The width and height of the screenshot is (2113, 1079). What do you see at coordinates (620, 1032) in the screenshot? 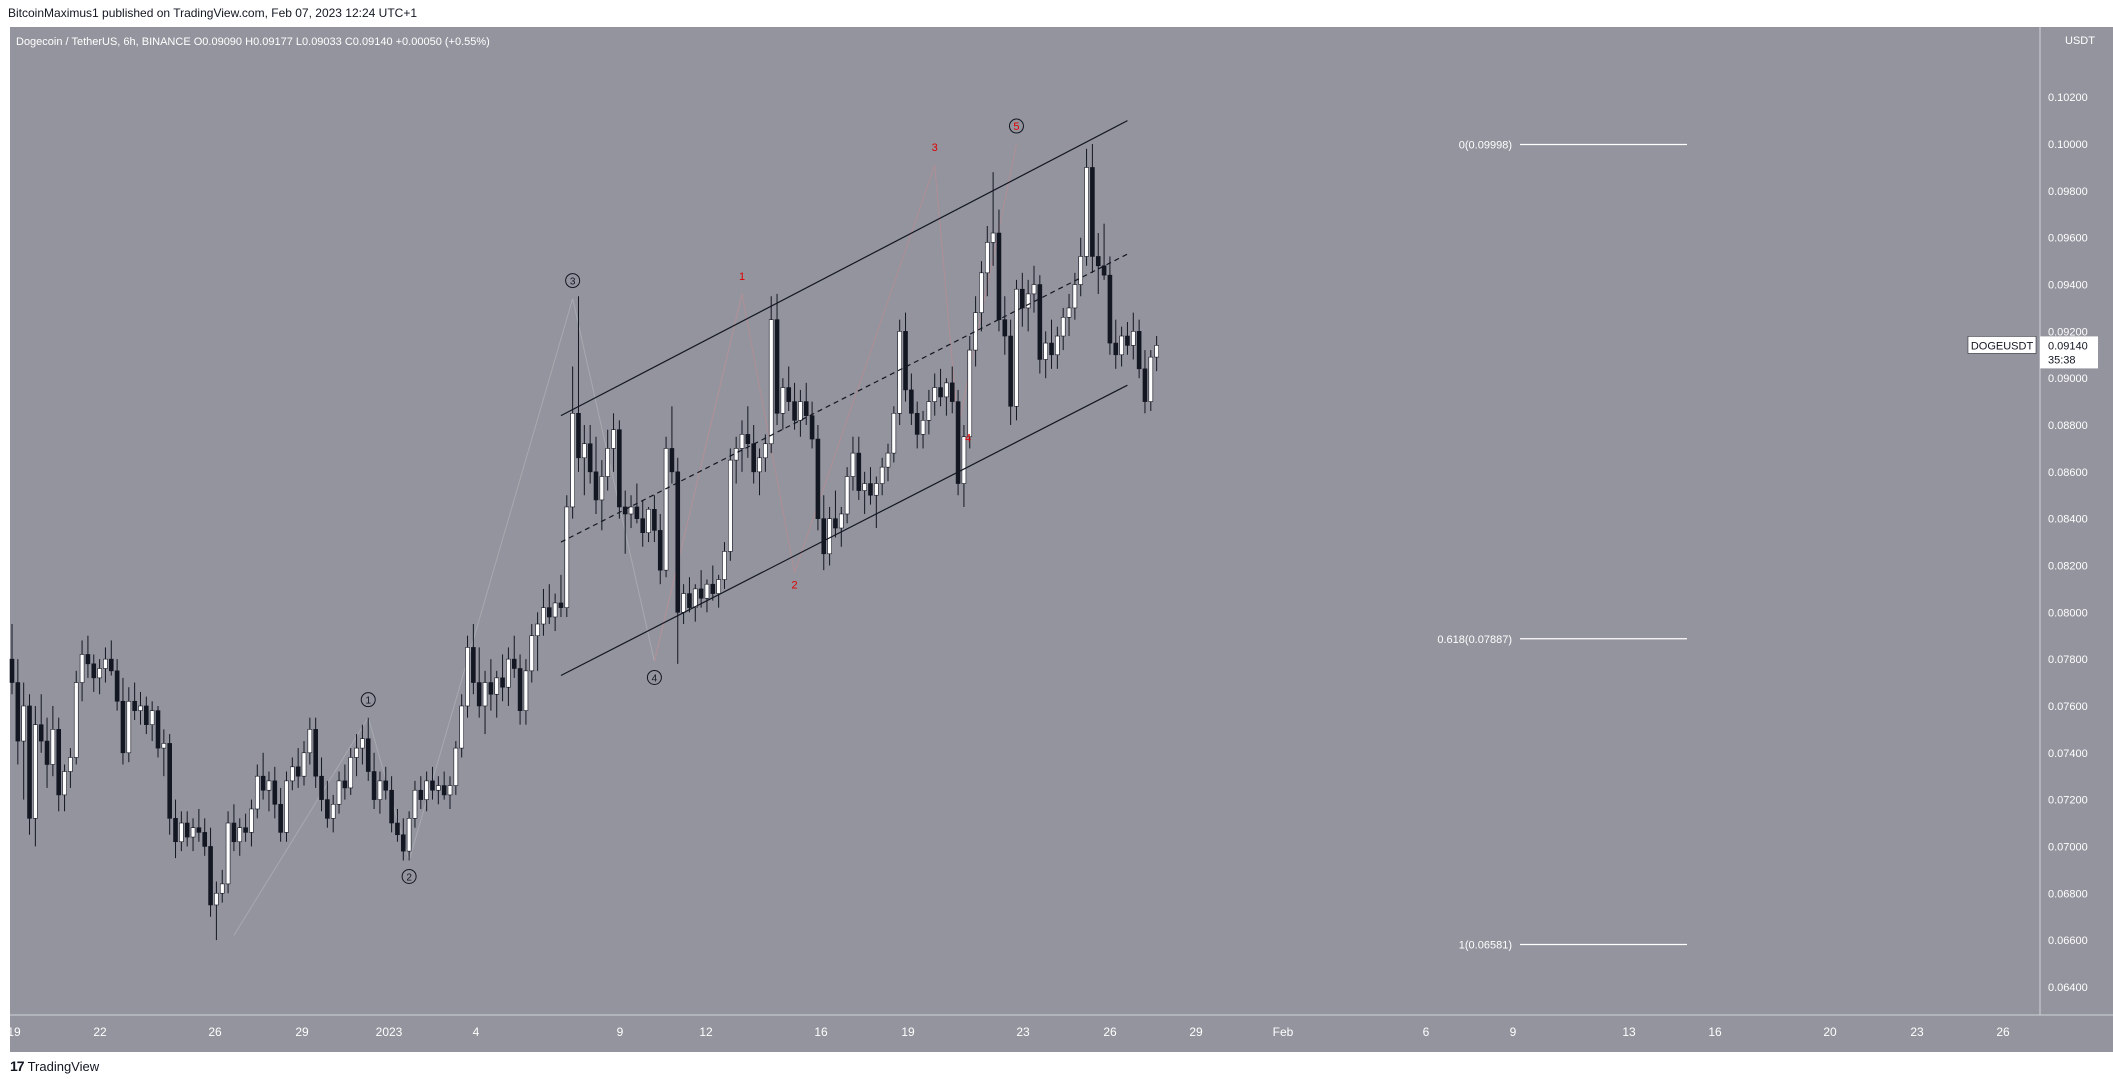
I see `time-tick-label: 9` at bounding box center [620, 1032].